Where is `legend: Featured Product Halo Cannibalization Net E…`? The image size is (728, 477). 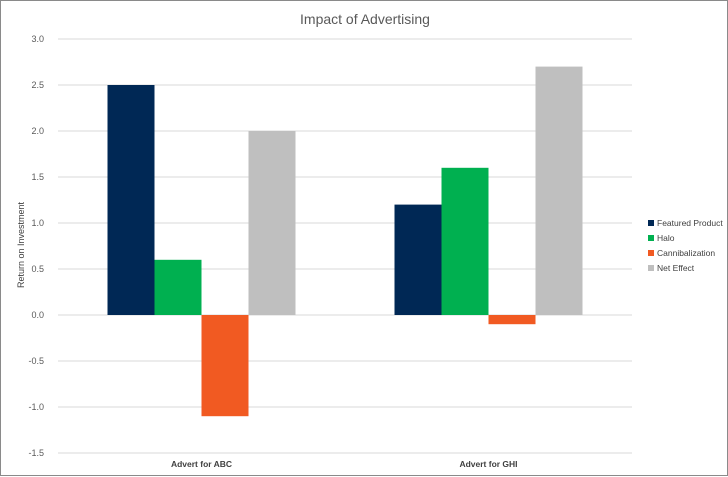
legend: Featured Product Halo Cannibalization Net E… is located at coordinates (685, 245).